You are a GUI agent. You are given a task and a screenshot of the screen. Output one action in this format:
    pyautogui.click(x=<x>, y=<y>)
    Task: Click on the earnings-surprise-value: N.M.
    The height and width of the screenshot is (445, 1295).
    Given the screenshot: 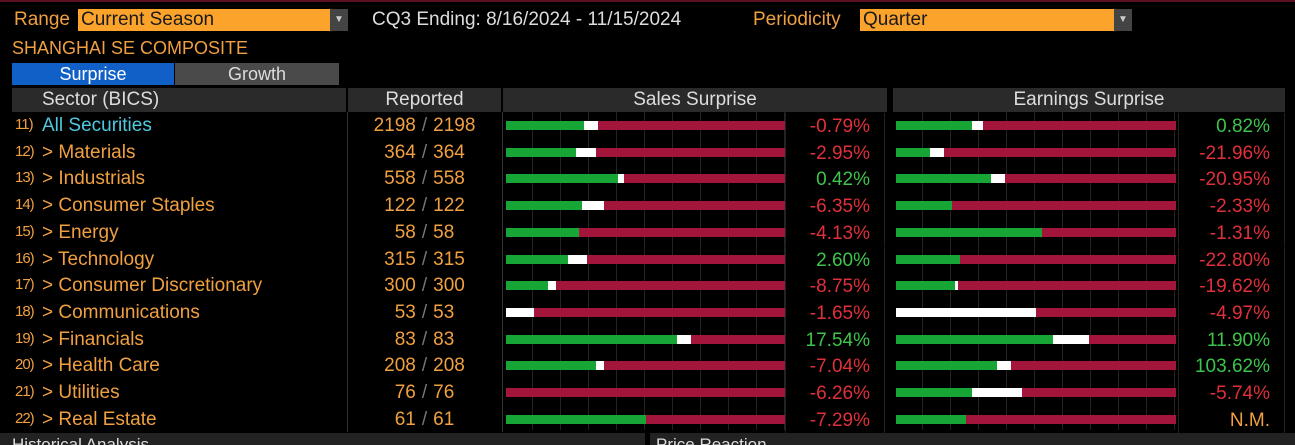 What is the action you would take?
    pyautogui.click(x=1231, y=420)
    